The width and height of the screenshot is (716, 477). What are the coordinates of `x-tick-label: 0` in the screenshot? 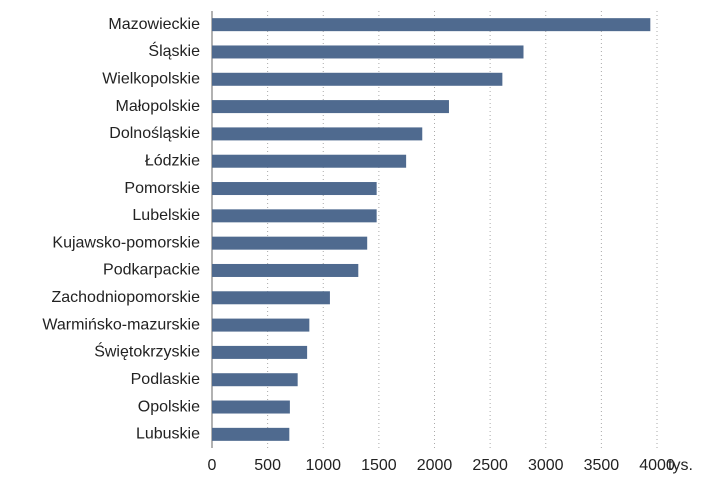 It's located at (212, 465).